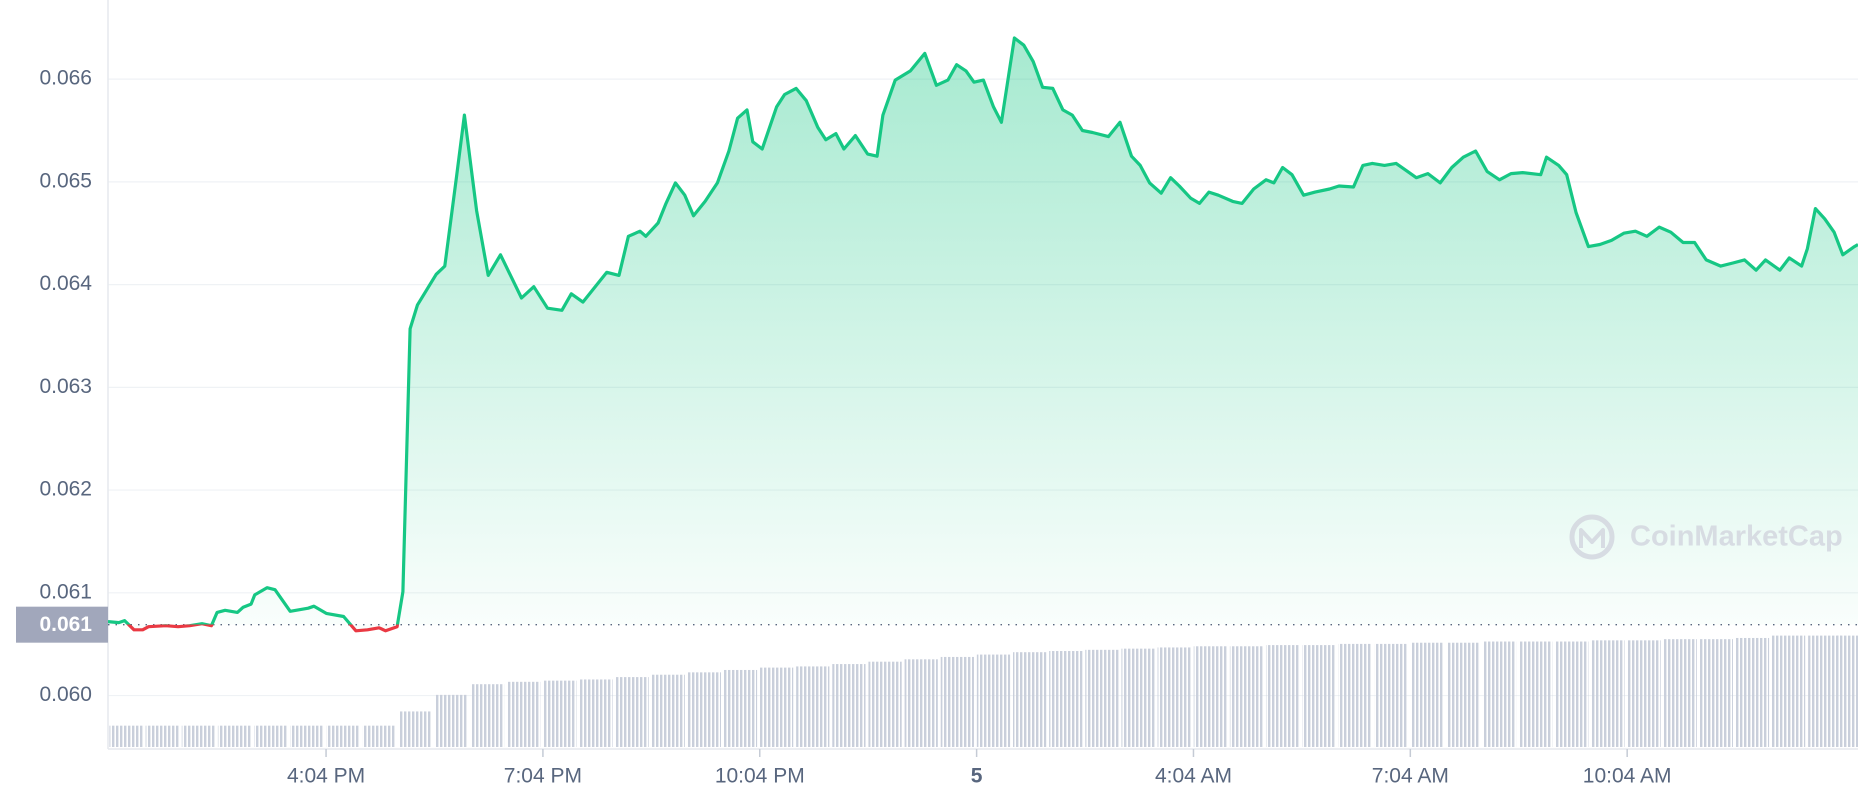 The image size is (1858, 800). I want to click on current-price-label: 0.061, so click(65, 624).